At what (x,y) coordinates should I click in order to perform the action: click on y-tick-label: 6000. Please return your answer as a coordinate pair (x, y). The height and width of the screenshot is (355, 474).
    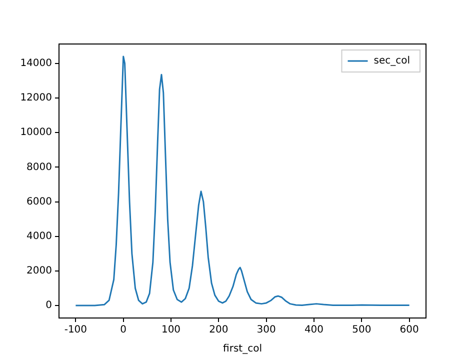
    Looking at the image, I should click on (39, 202).